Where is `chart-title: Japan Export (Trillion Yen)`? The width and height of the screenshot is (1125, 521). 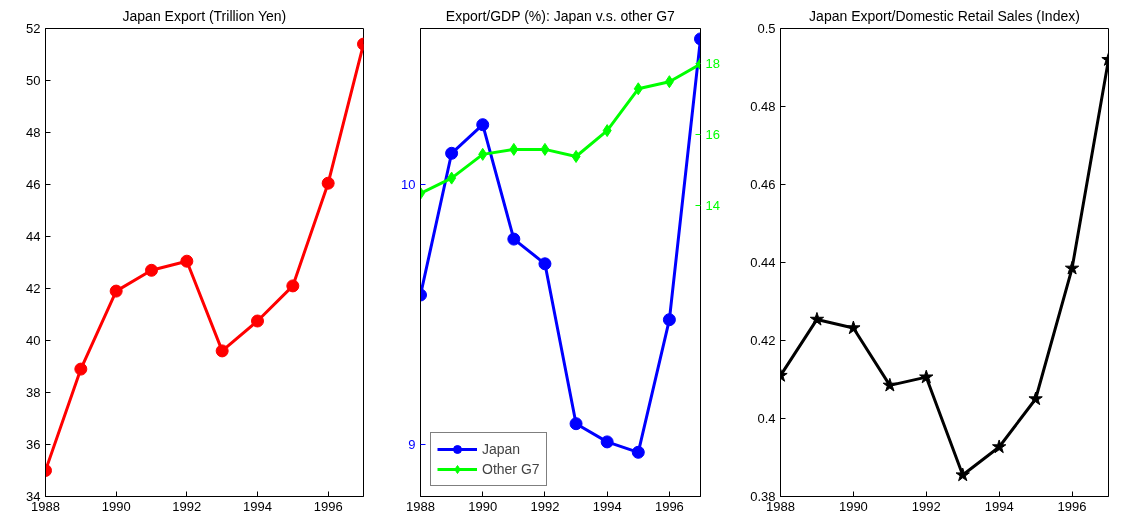 chart-title: Japan Export (Trillion Yen) is located at coordinates (204, 15).